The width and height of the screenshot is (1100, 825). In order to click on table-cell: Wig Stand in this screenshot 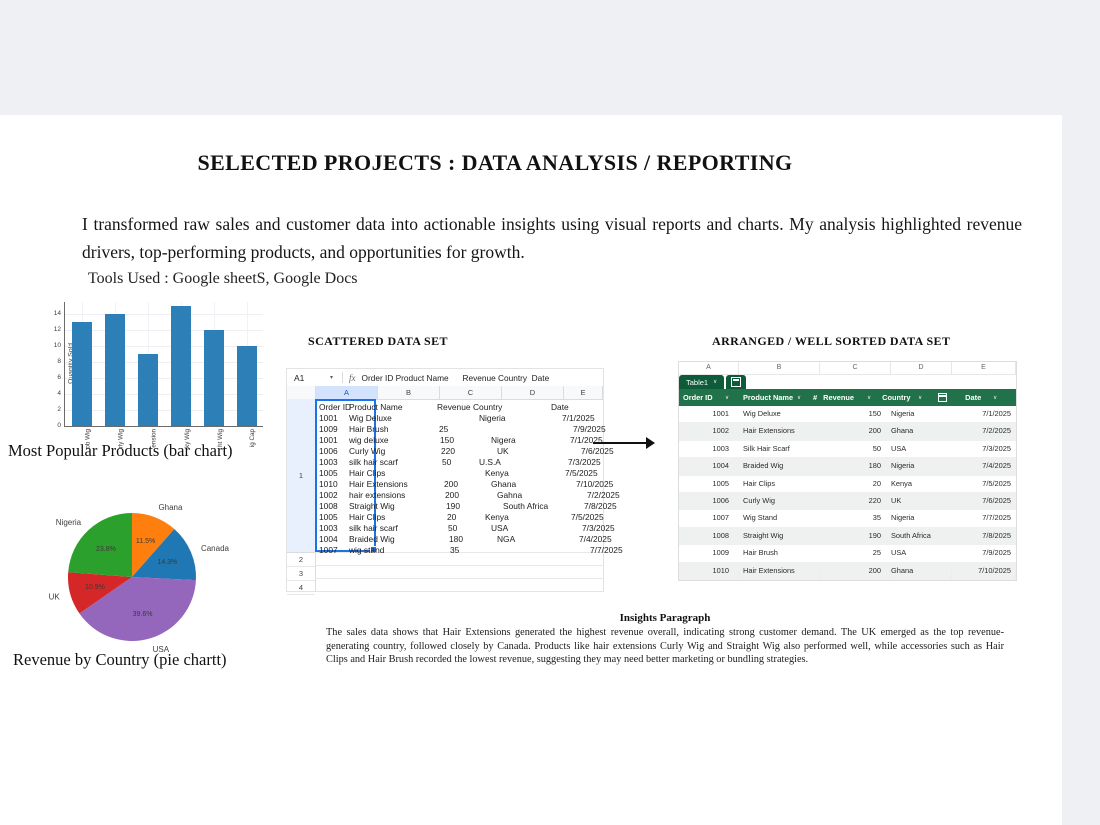, I will do `click(760, 518)`.